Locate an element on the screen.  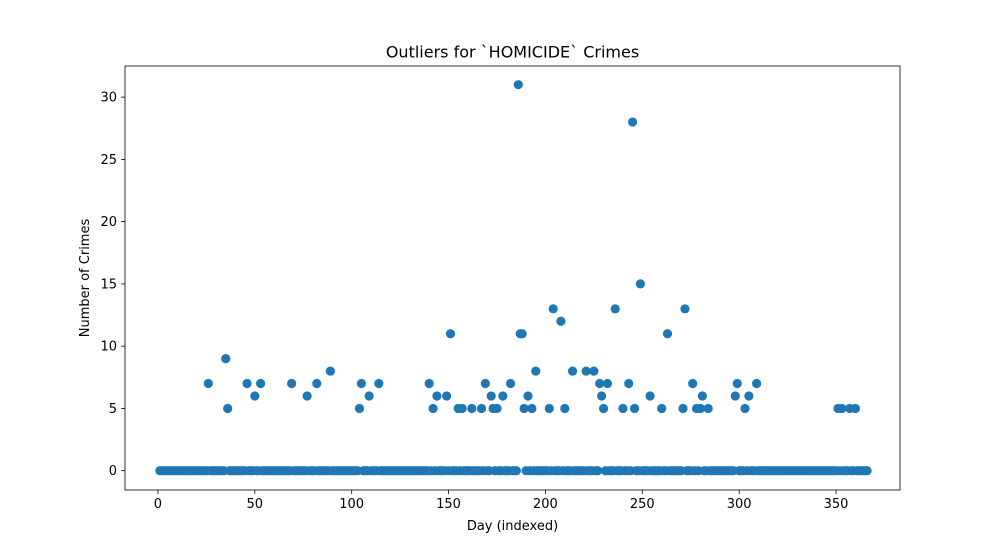
y-axis-label: Number of Crimes is located at coordinates (85, 278).